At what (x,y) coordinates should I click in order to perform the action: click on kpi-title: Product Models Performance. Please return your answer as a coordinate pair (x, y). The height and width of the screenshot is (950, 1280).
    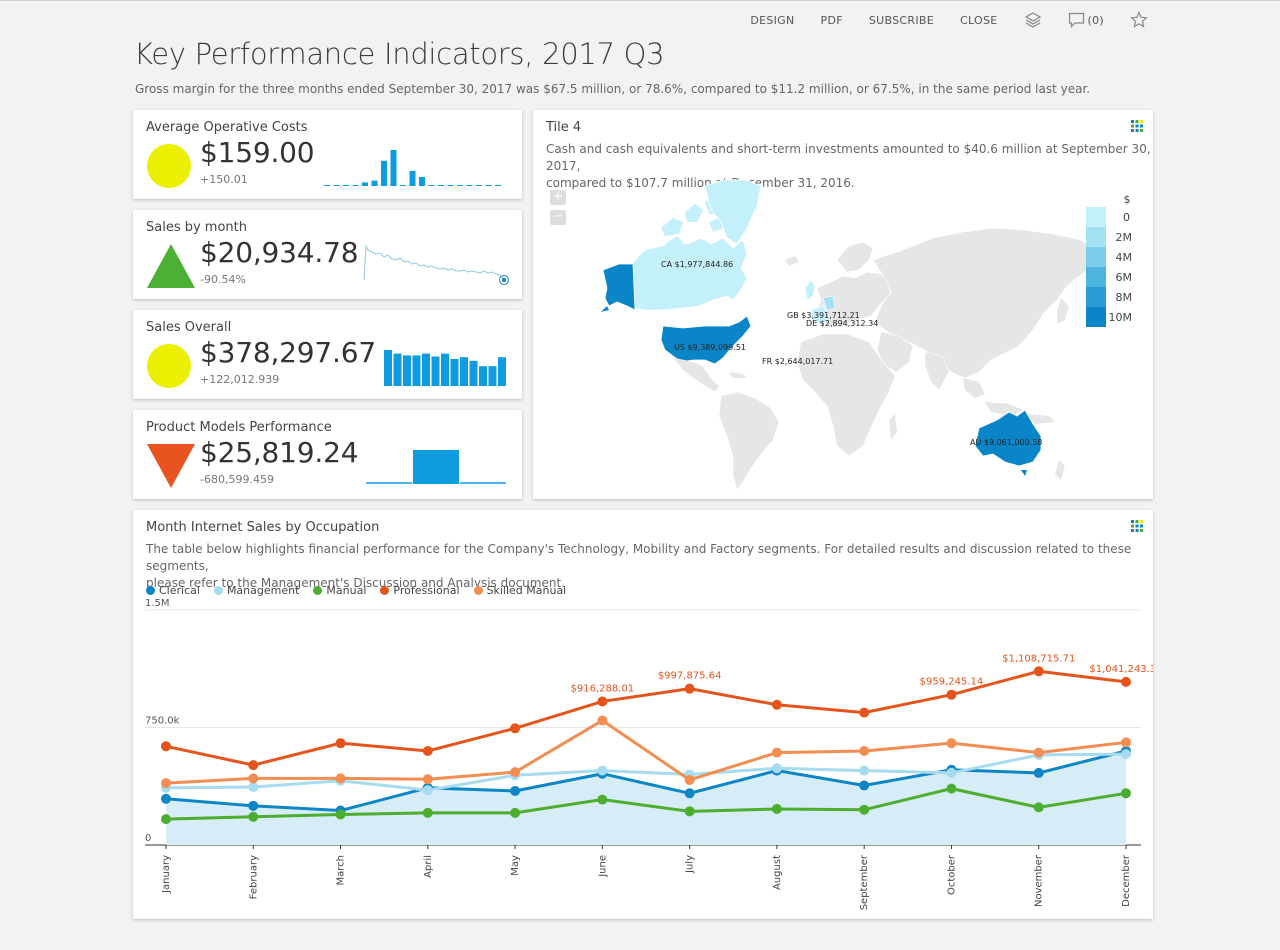
    Looking at the image, I should click on (239, 427).